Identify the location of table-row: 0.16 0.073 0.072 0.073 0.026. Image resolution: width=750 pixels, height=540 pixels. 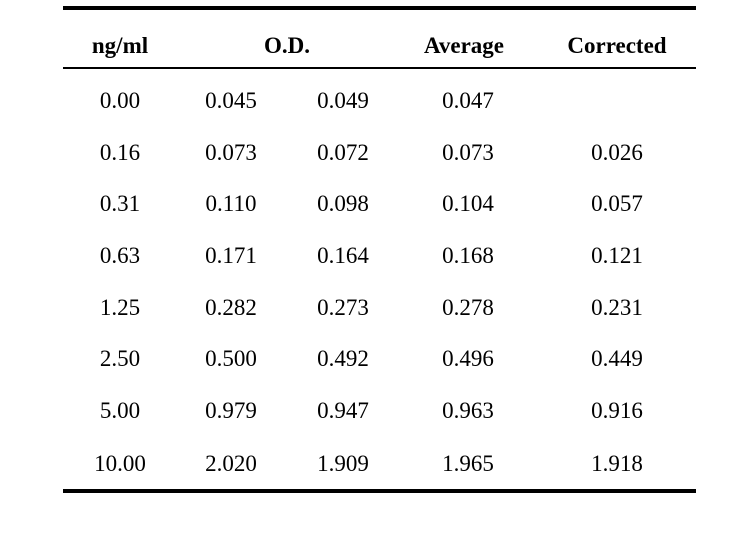
(379, 153).